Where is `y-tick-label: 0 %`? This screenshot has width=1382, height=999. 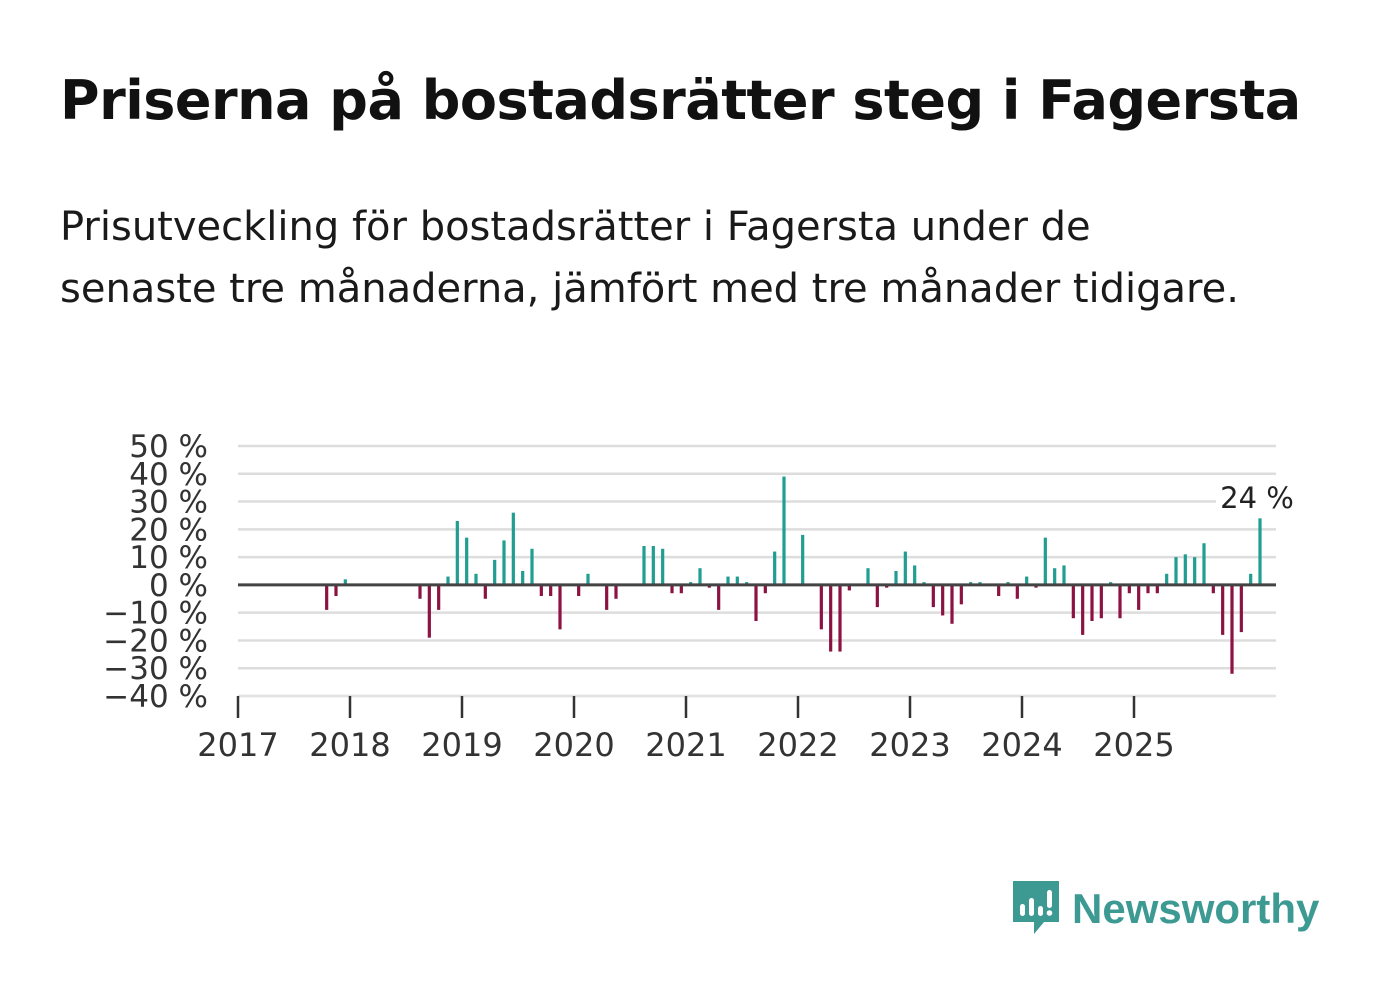
y-tick-label: 0 % is located at coordinates (178, 586).